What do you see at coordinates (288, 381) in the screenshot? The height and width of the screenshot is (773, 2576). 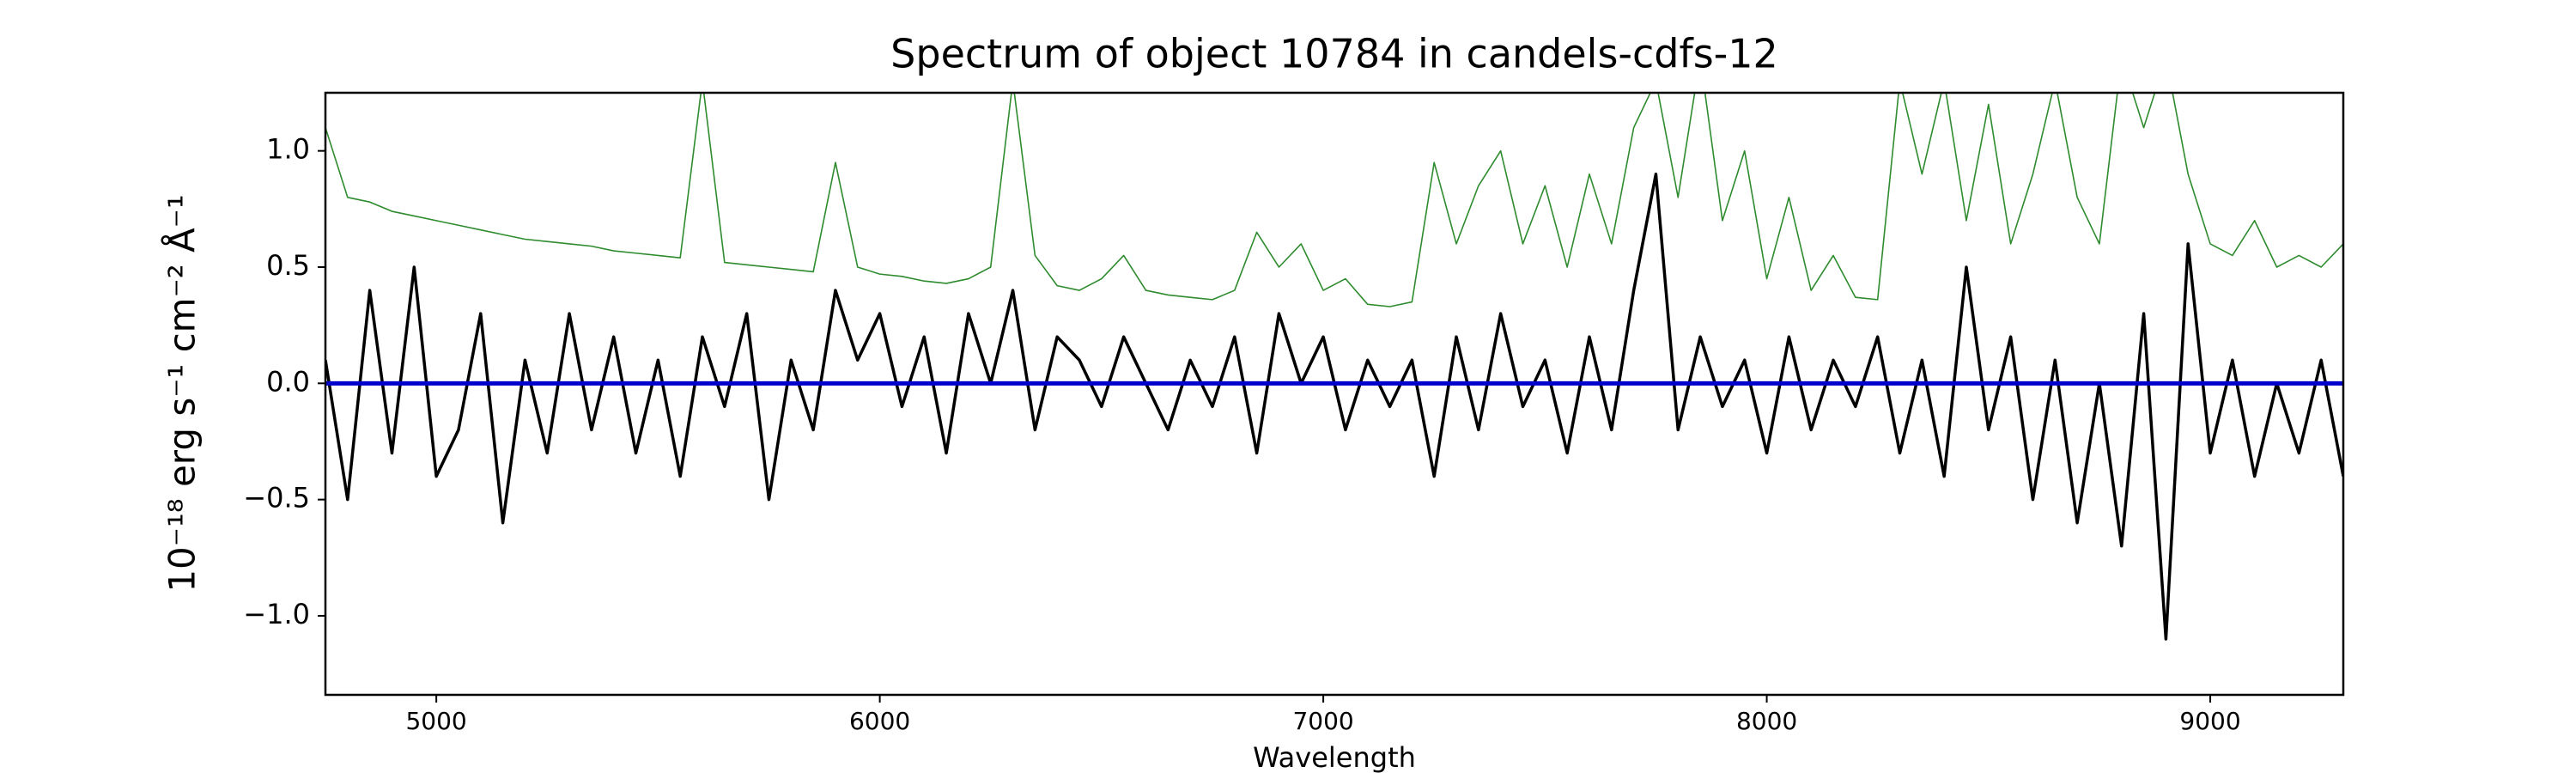 I see `y-tick-label: 0.0` at bounding box center [288, 381].